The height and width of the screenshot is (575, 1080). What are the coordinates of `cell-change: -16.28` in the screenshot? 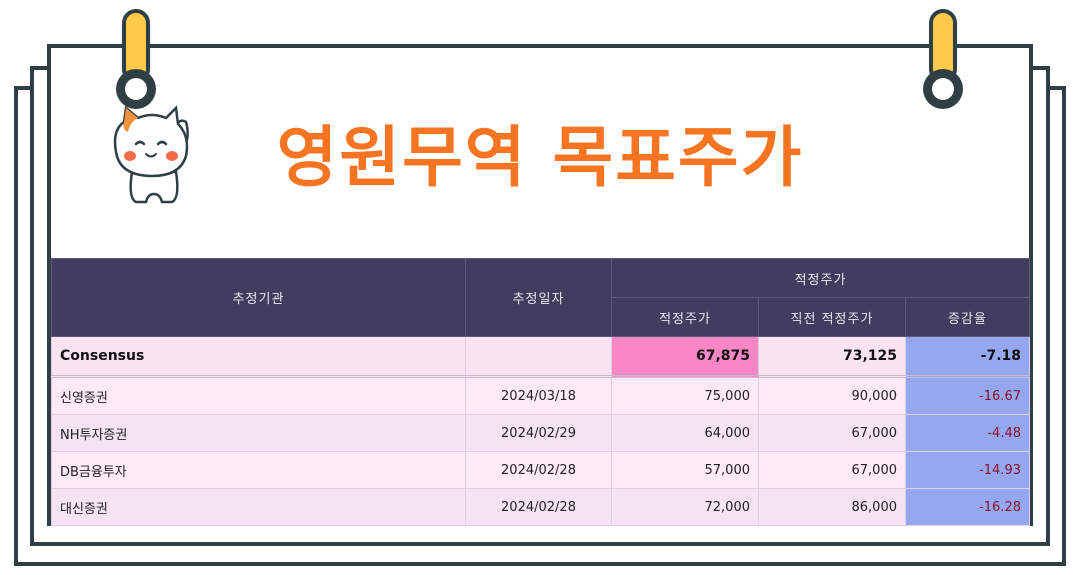 It's located at (967, 507).